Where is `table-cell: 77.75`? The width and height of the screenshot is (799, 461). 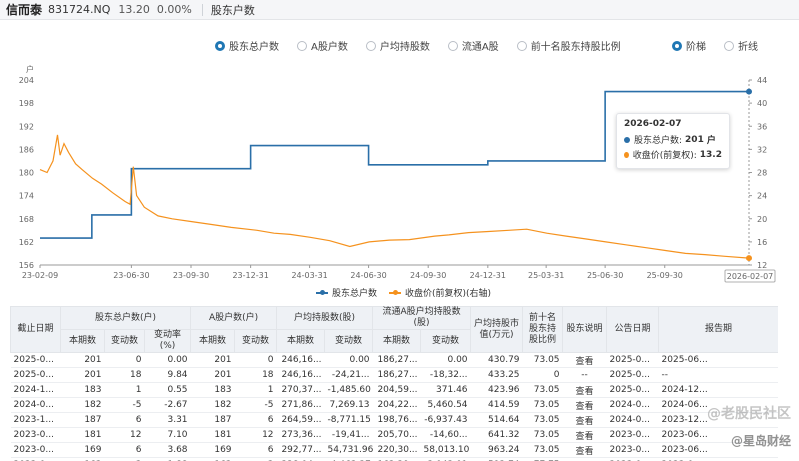
table-cell: 77.75 is located at coordinates (542, 459).